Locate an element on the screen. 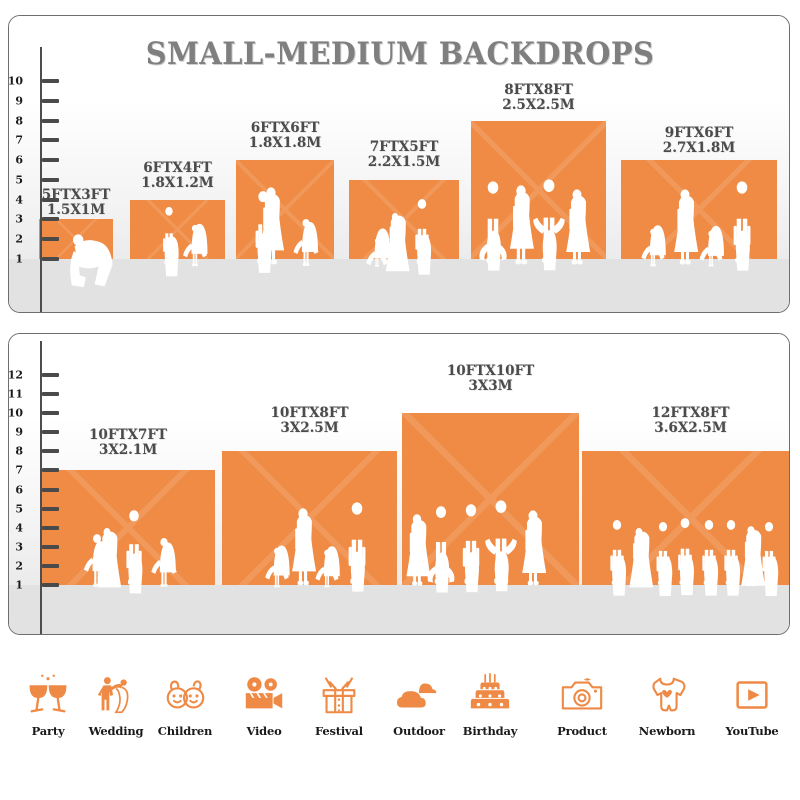  bar-size-imperial: 10FTX7FT is located at coordinates (128, 435).